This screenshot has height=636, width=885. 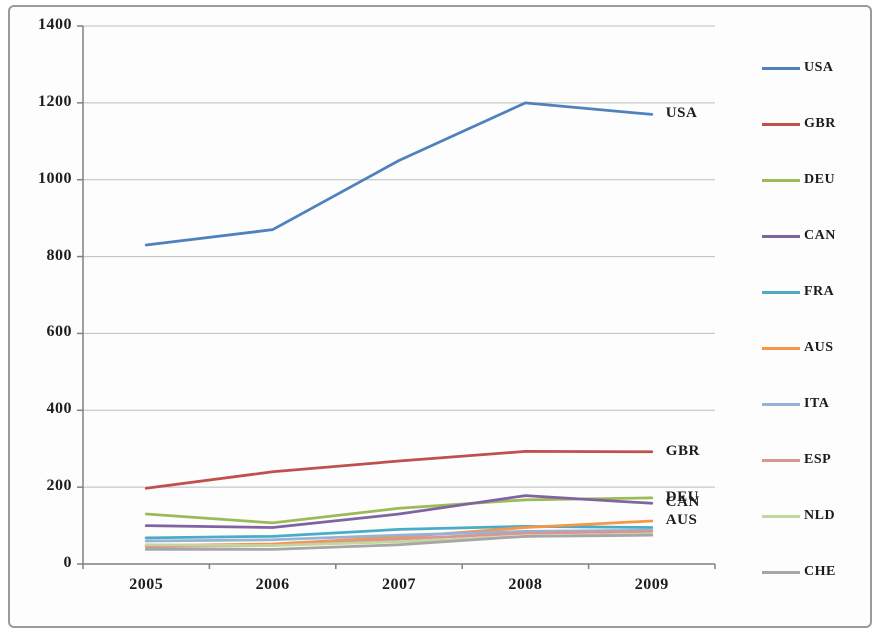 I want to click on series-line-che, so click(x=399, y=542).